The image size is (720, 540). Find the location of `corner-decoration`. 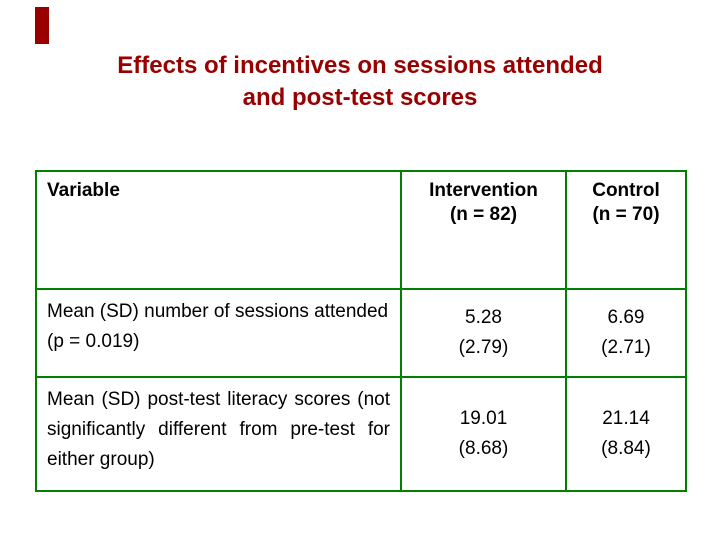

corner-decoration is located at coordinates (42, 25).